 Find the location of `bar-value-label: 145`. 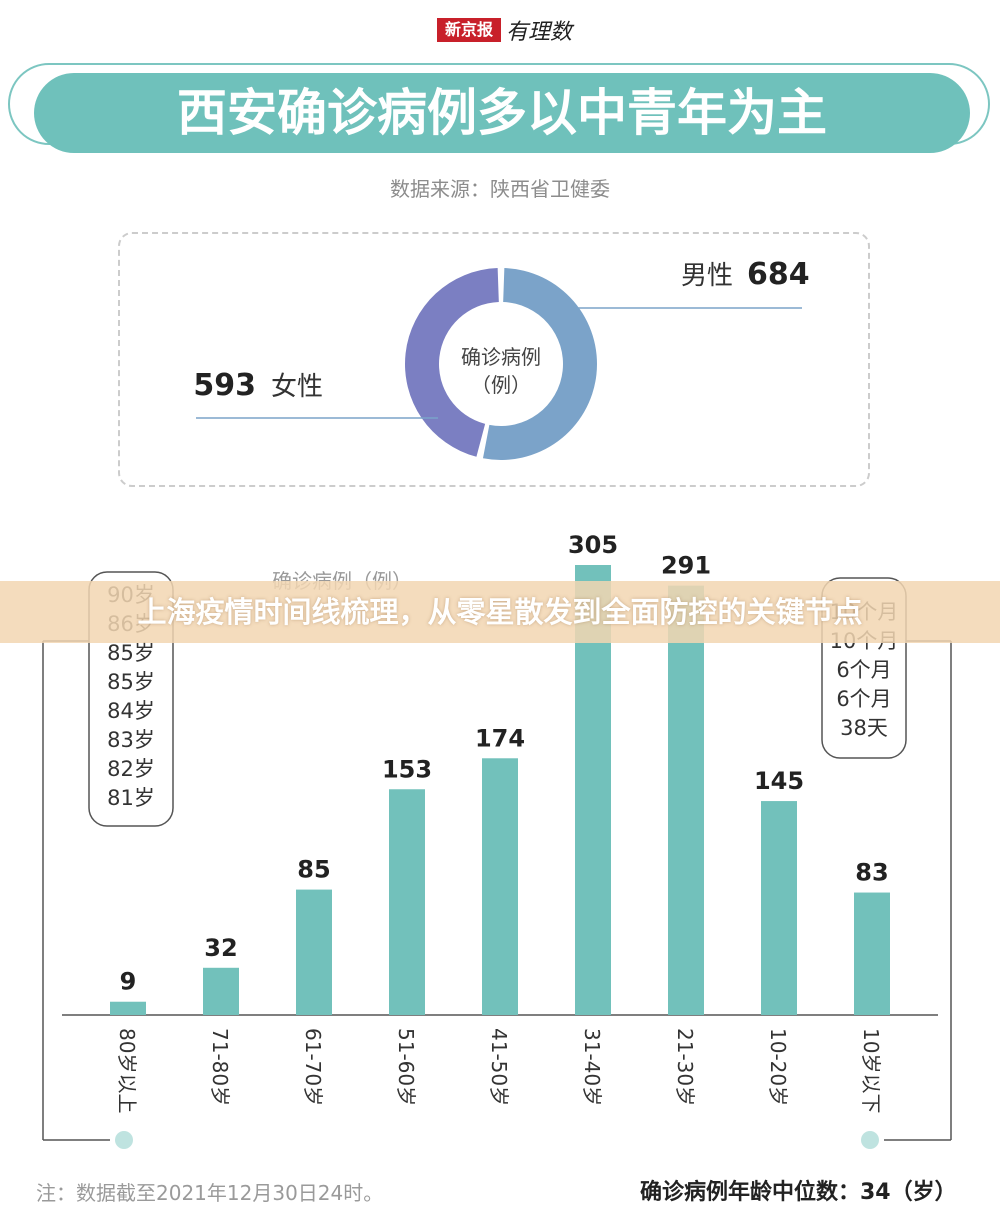

bar-value-label: 145 is located at coordinates (779, 781).